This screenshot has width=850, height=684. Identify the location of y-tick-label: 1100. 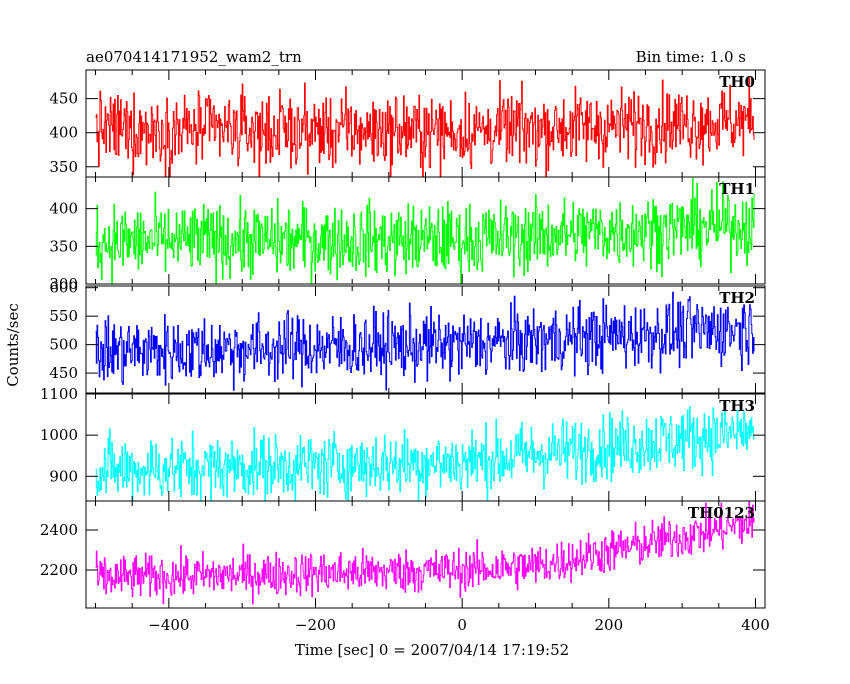
(59, 394).